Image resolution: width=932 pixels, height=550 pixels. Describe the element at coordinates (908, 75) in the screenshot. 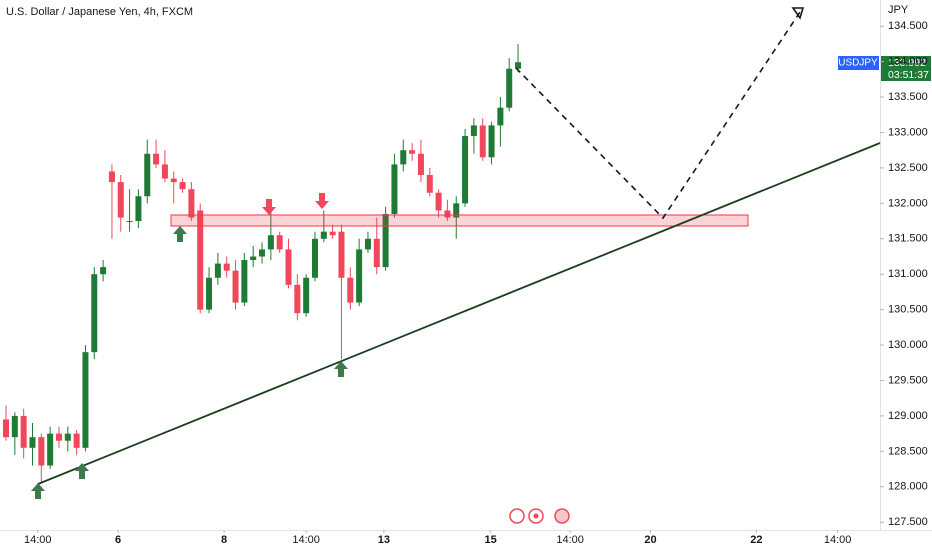

I see `countdown-label: 03:51:37` at that location.